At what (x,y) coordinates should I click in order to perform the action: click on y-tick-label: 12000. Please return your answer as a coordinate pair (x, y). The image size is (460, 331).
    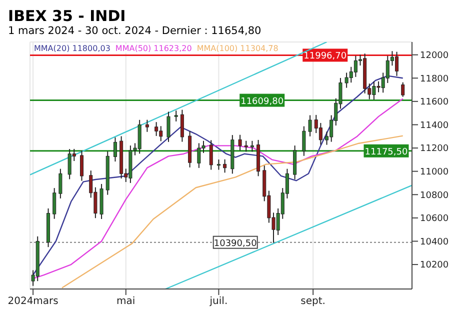
    Looking at the image, I should click on (434, 56).